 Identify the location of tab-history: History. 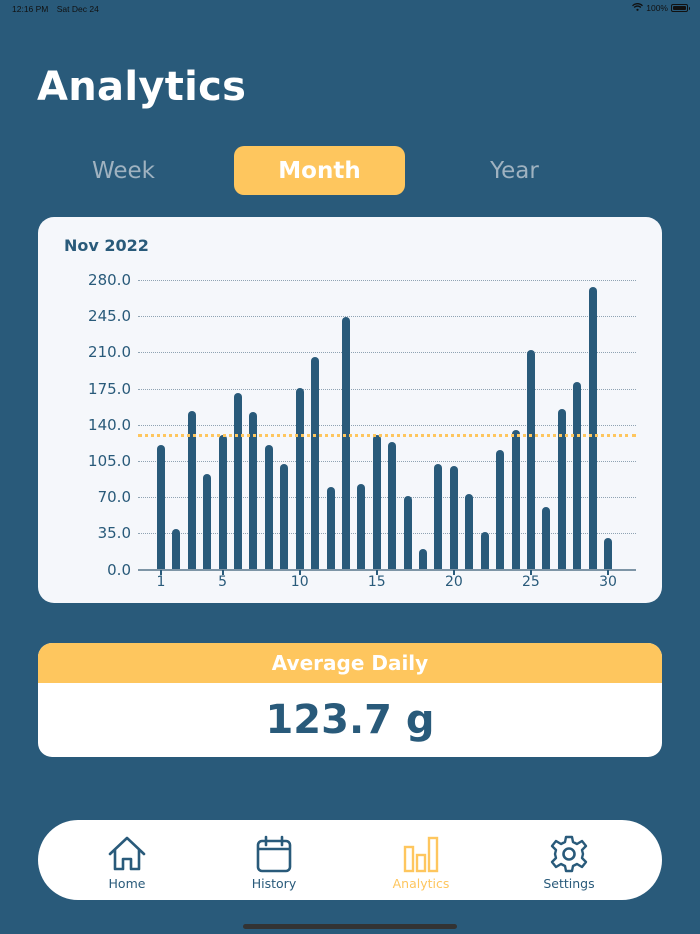
(274, 860).